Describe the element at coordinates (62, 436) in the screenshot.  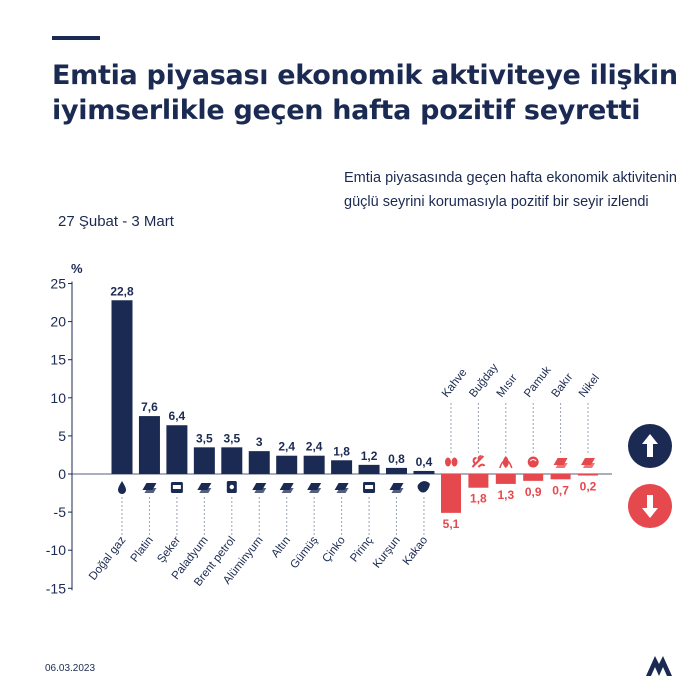
I see `y-tick-label: 5` at that location.